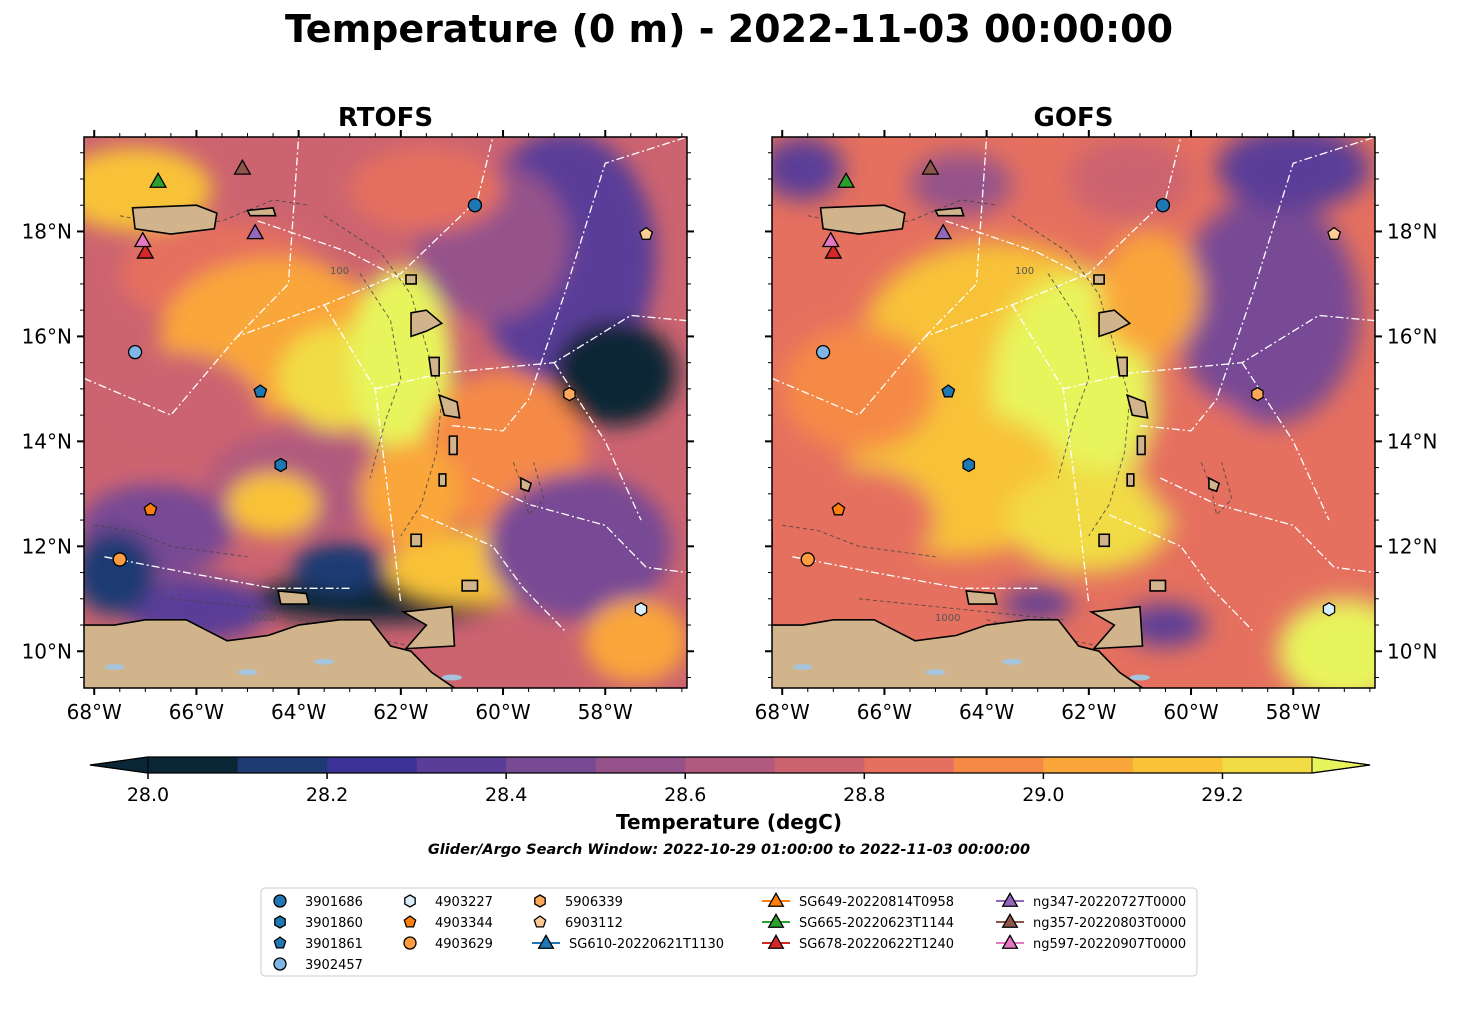 The image size is (1459, 1014). What do you see at coordinates (1024, 271) in the screenshot?
I see `contour-label: 100` at bounding box center [1024, 271].